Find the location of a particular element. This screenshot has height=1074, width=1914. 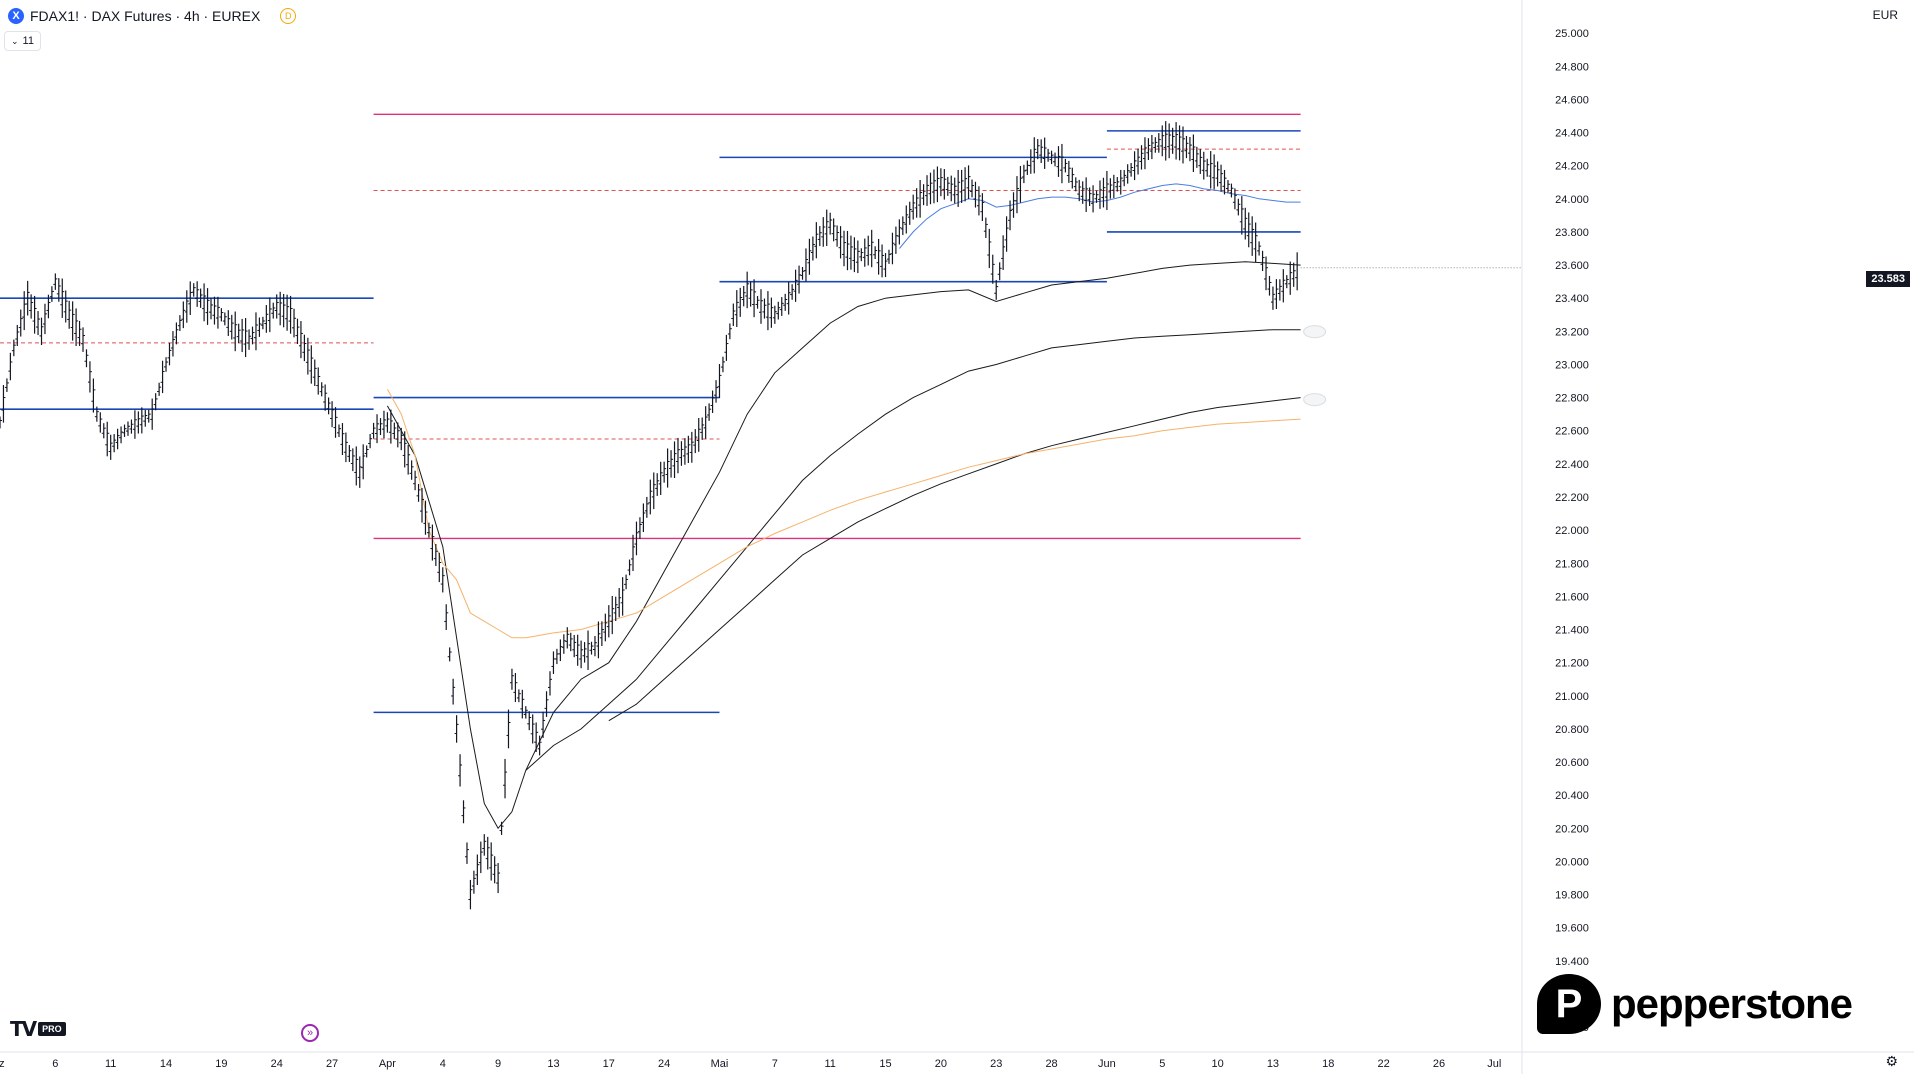

y-tick-label: 23.000 is located at coordinates (1572, 365).